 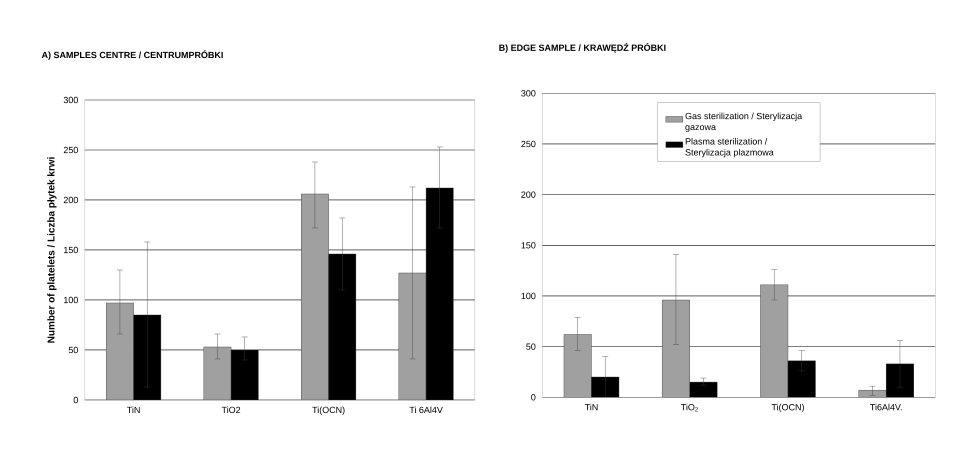 I want to click on x-tick-label: TiO$_{2}$, so click(x=689, y=408).